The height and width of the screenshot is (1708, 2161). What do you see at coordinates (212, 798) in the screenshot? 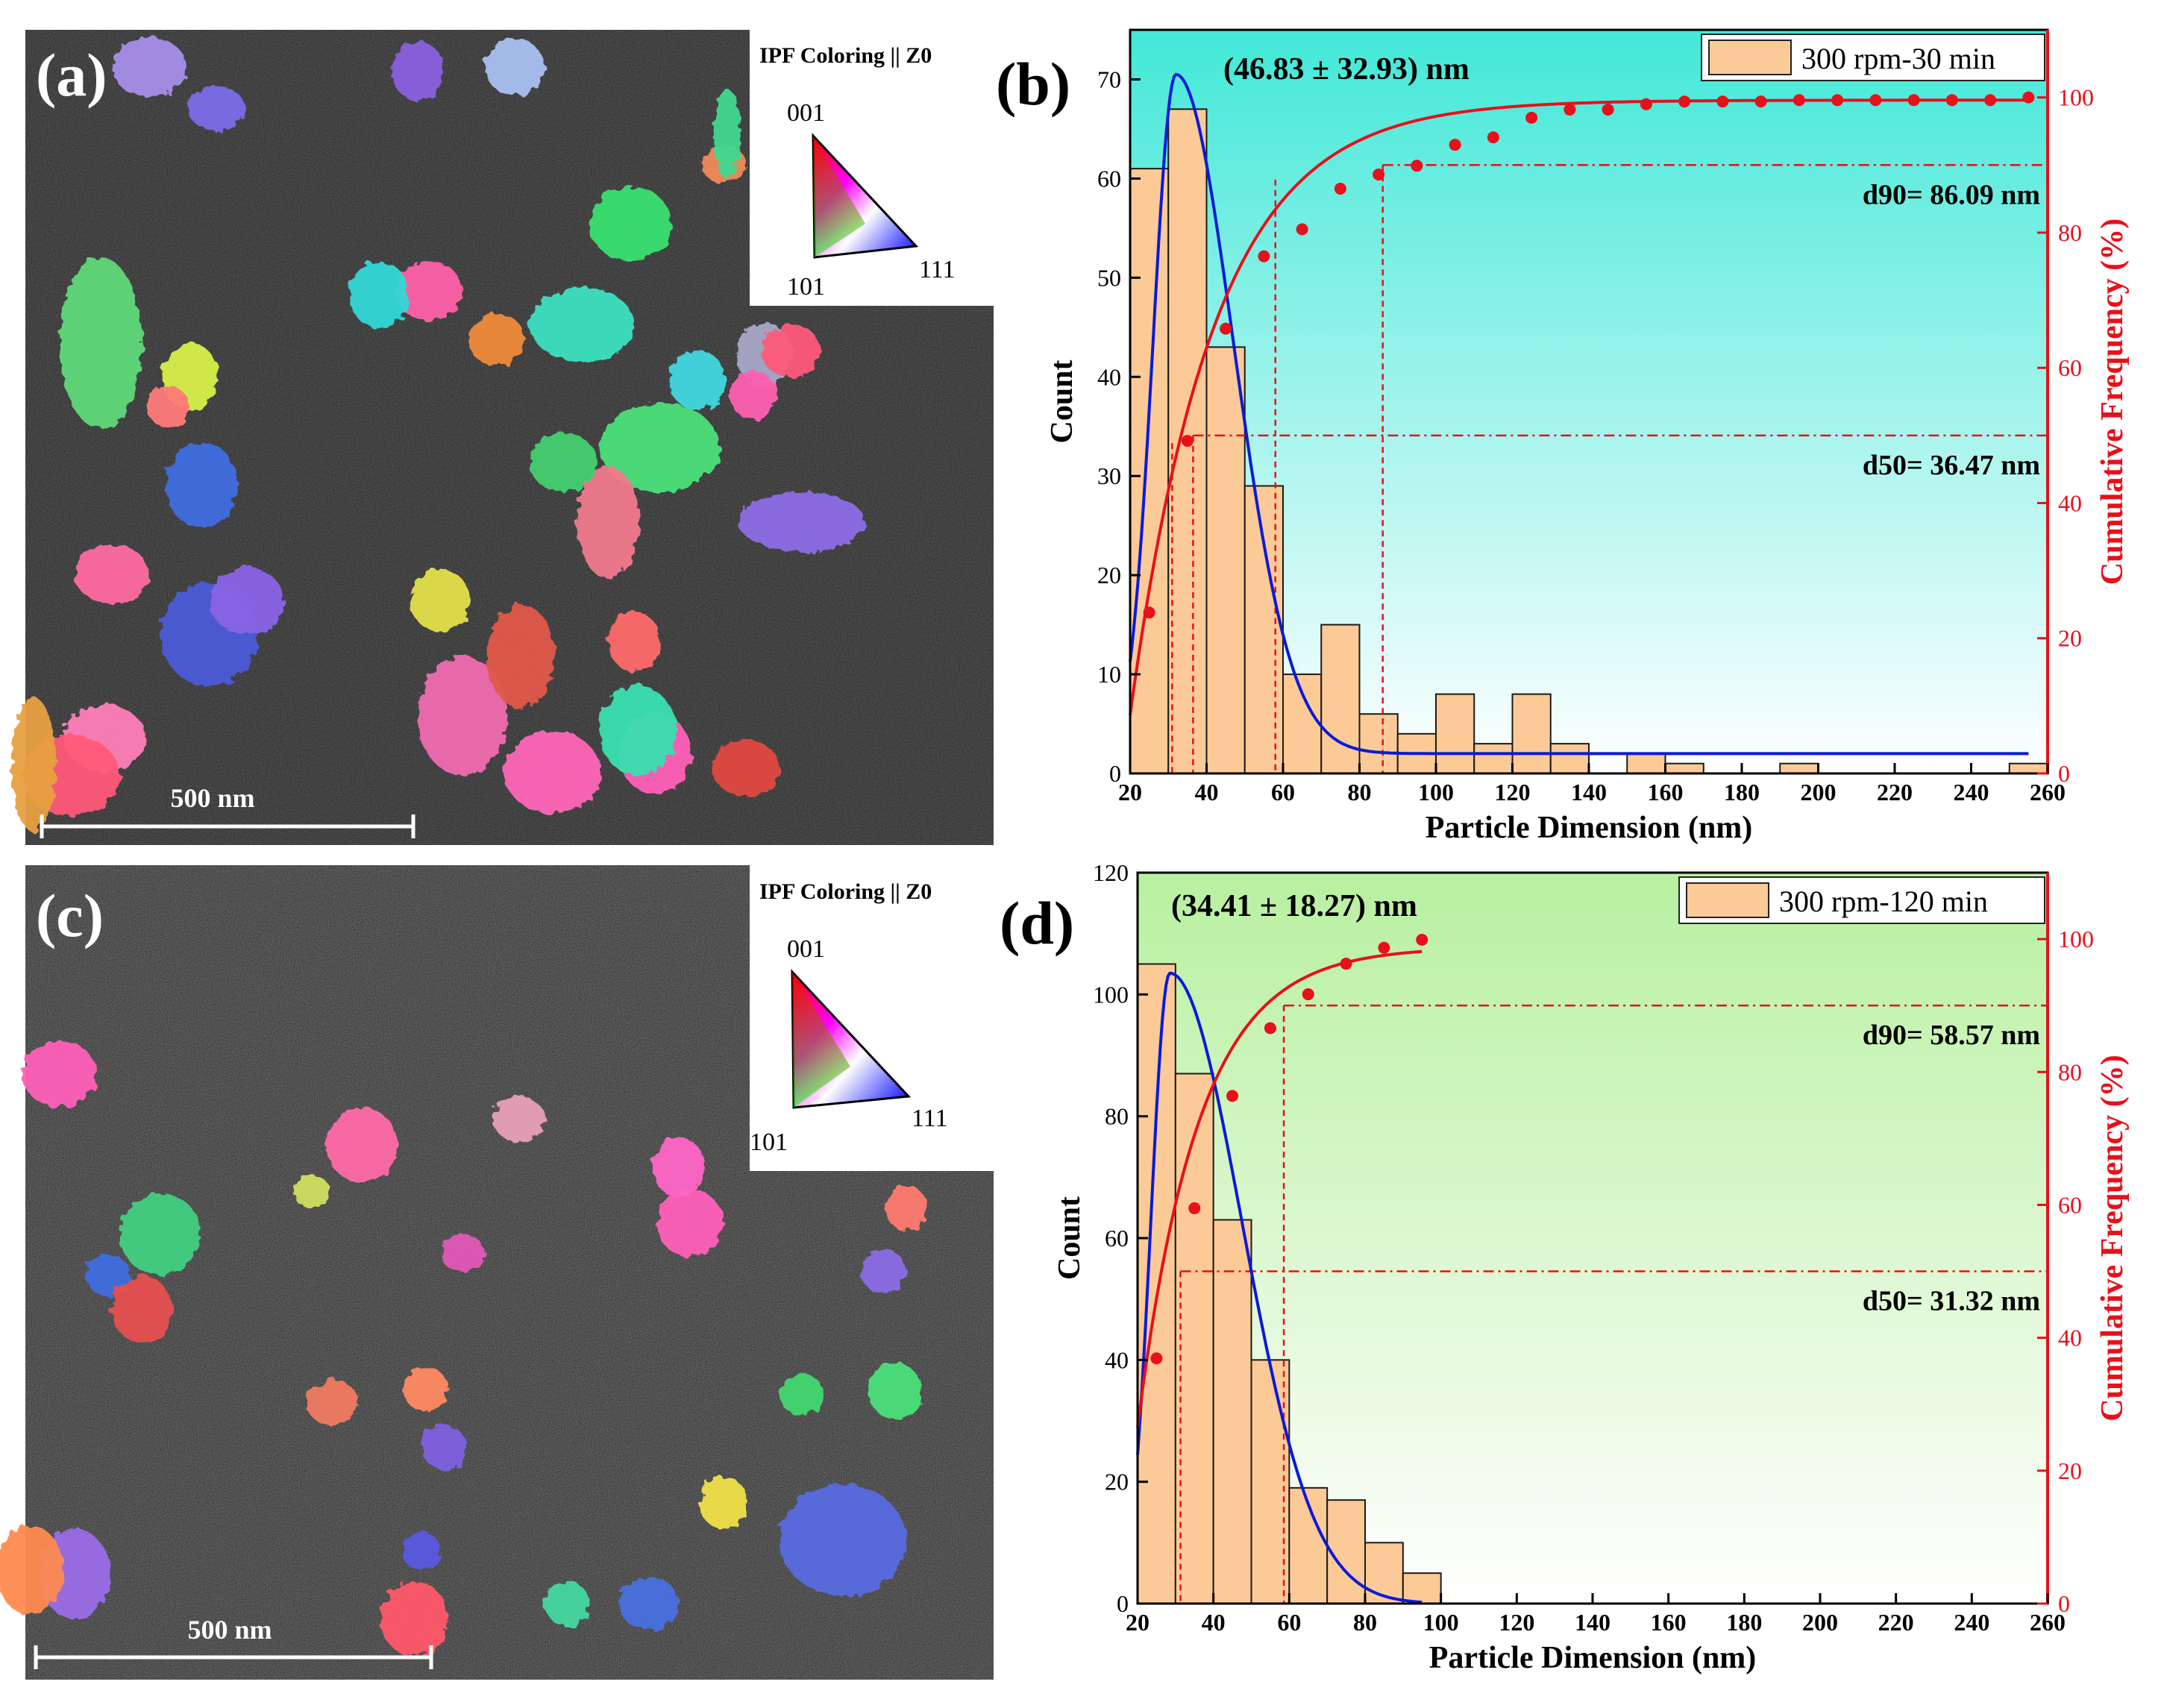
I see `scale-bar-a-label: 500 nm` at bounding box center [212, 798].